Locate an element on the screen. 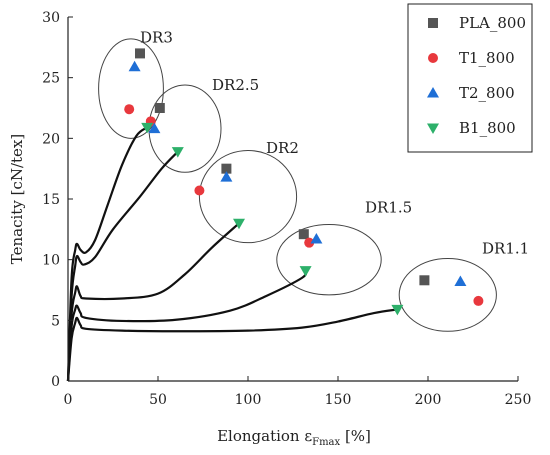 Image resolution: width=550 pixels, height=455 pixels. x-tick-label: 0 is located at coordinates (68, 400).